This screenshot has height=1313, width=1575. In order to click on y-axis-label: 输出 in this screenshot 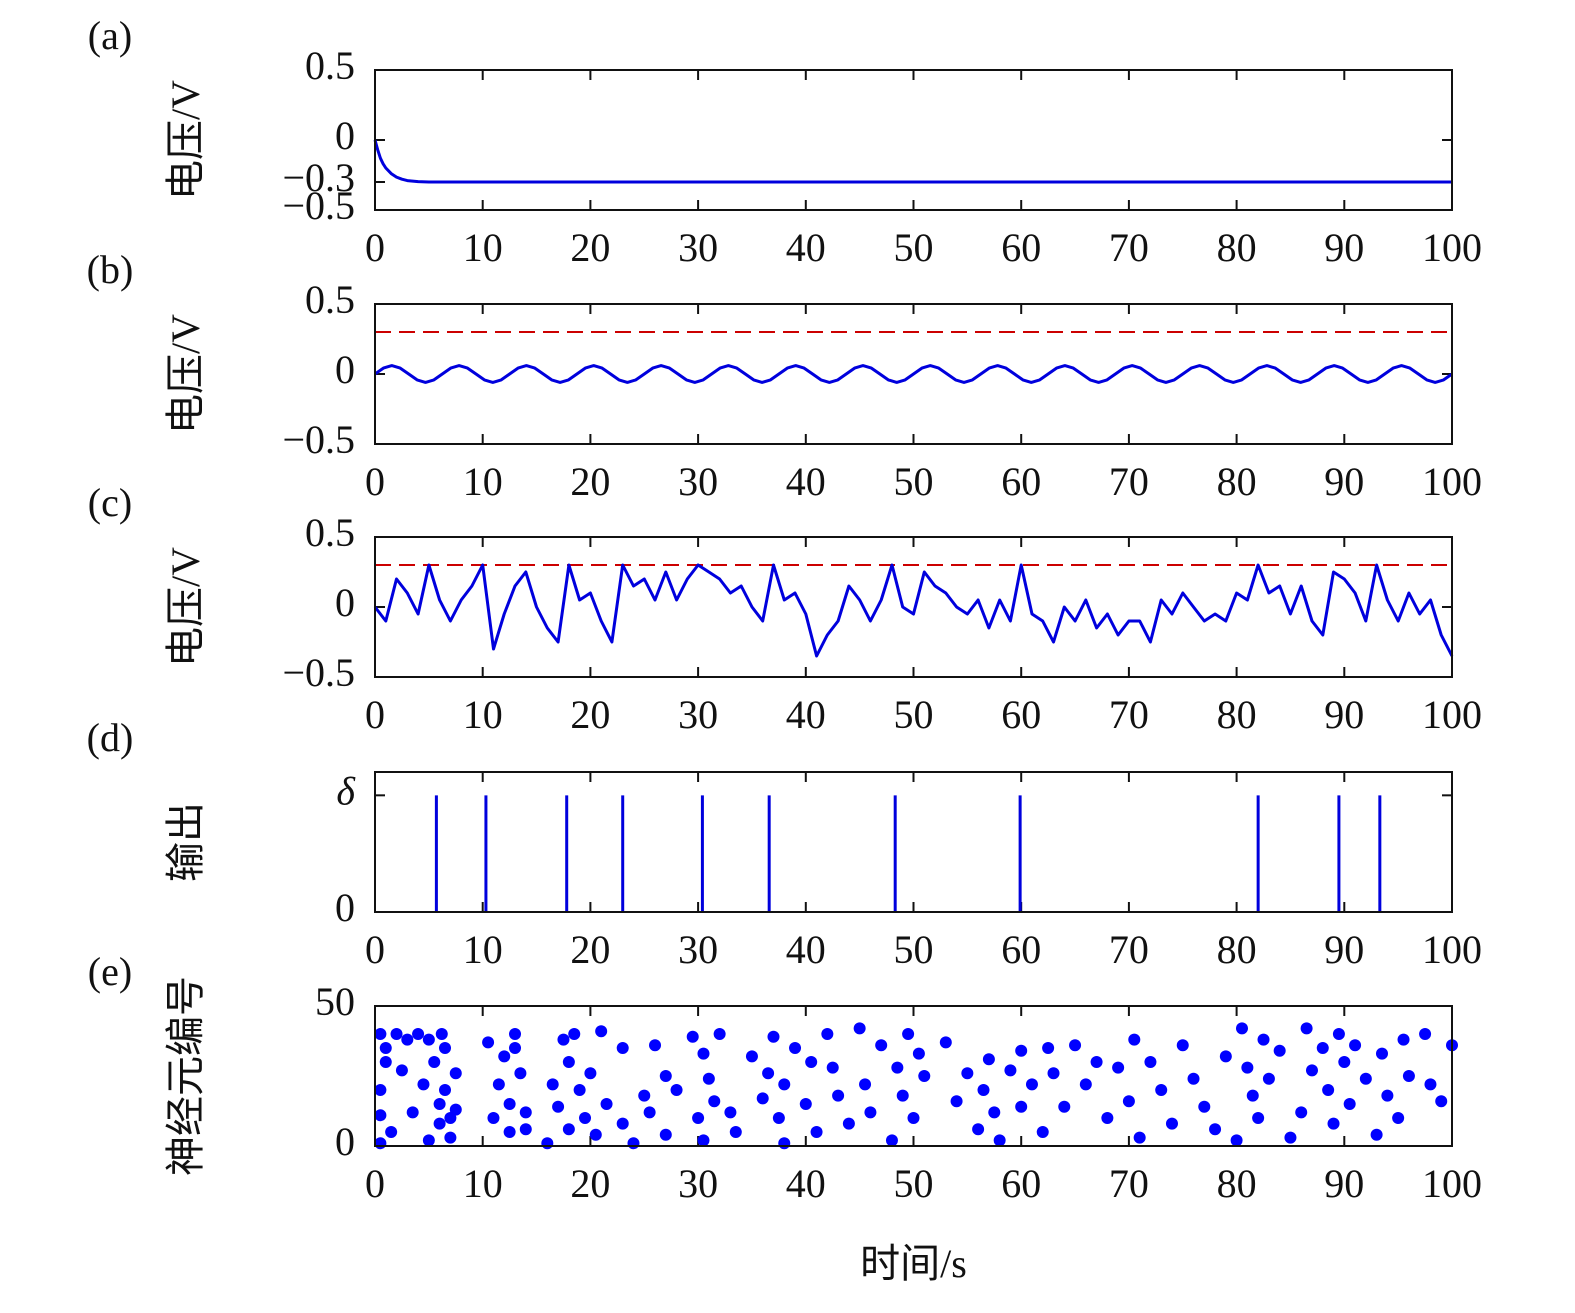, I will do `click(185, 842)`.